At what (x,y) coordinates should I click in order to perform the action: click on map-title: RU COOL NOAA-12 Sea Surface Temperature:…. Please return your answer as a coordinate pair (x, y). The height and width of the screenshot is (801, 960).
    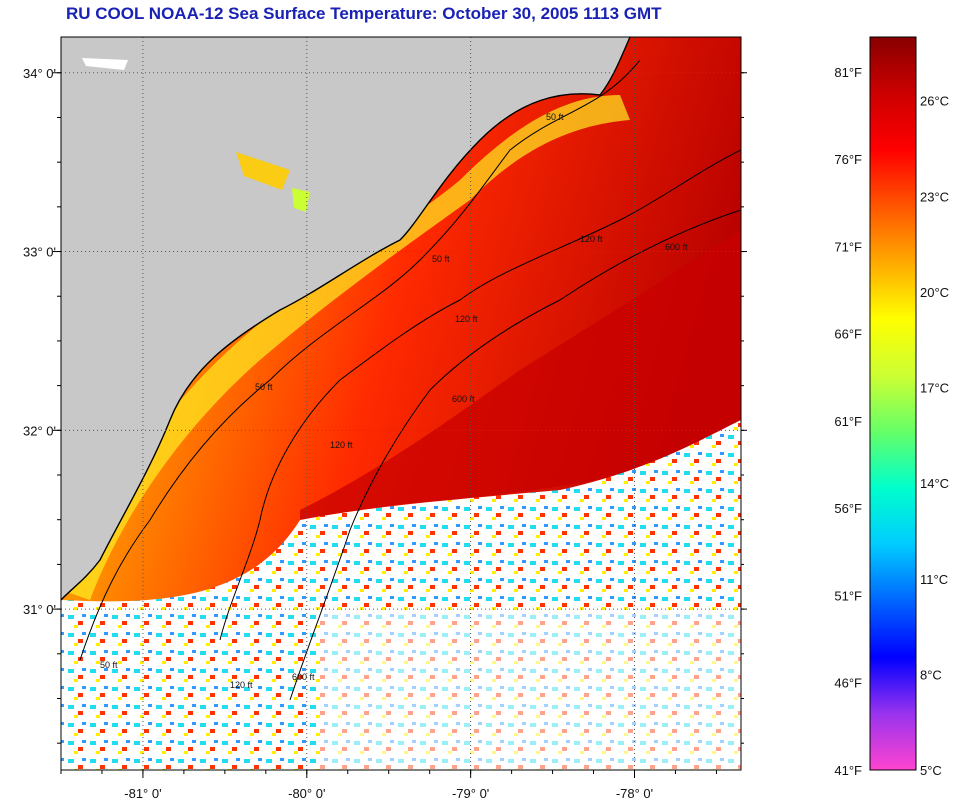
    Looking at the image, I should click on (364, 13).